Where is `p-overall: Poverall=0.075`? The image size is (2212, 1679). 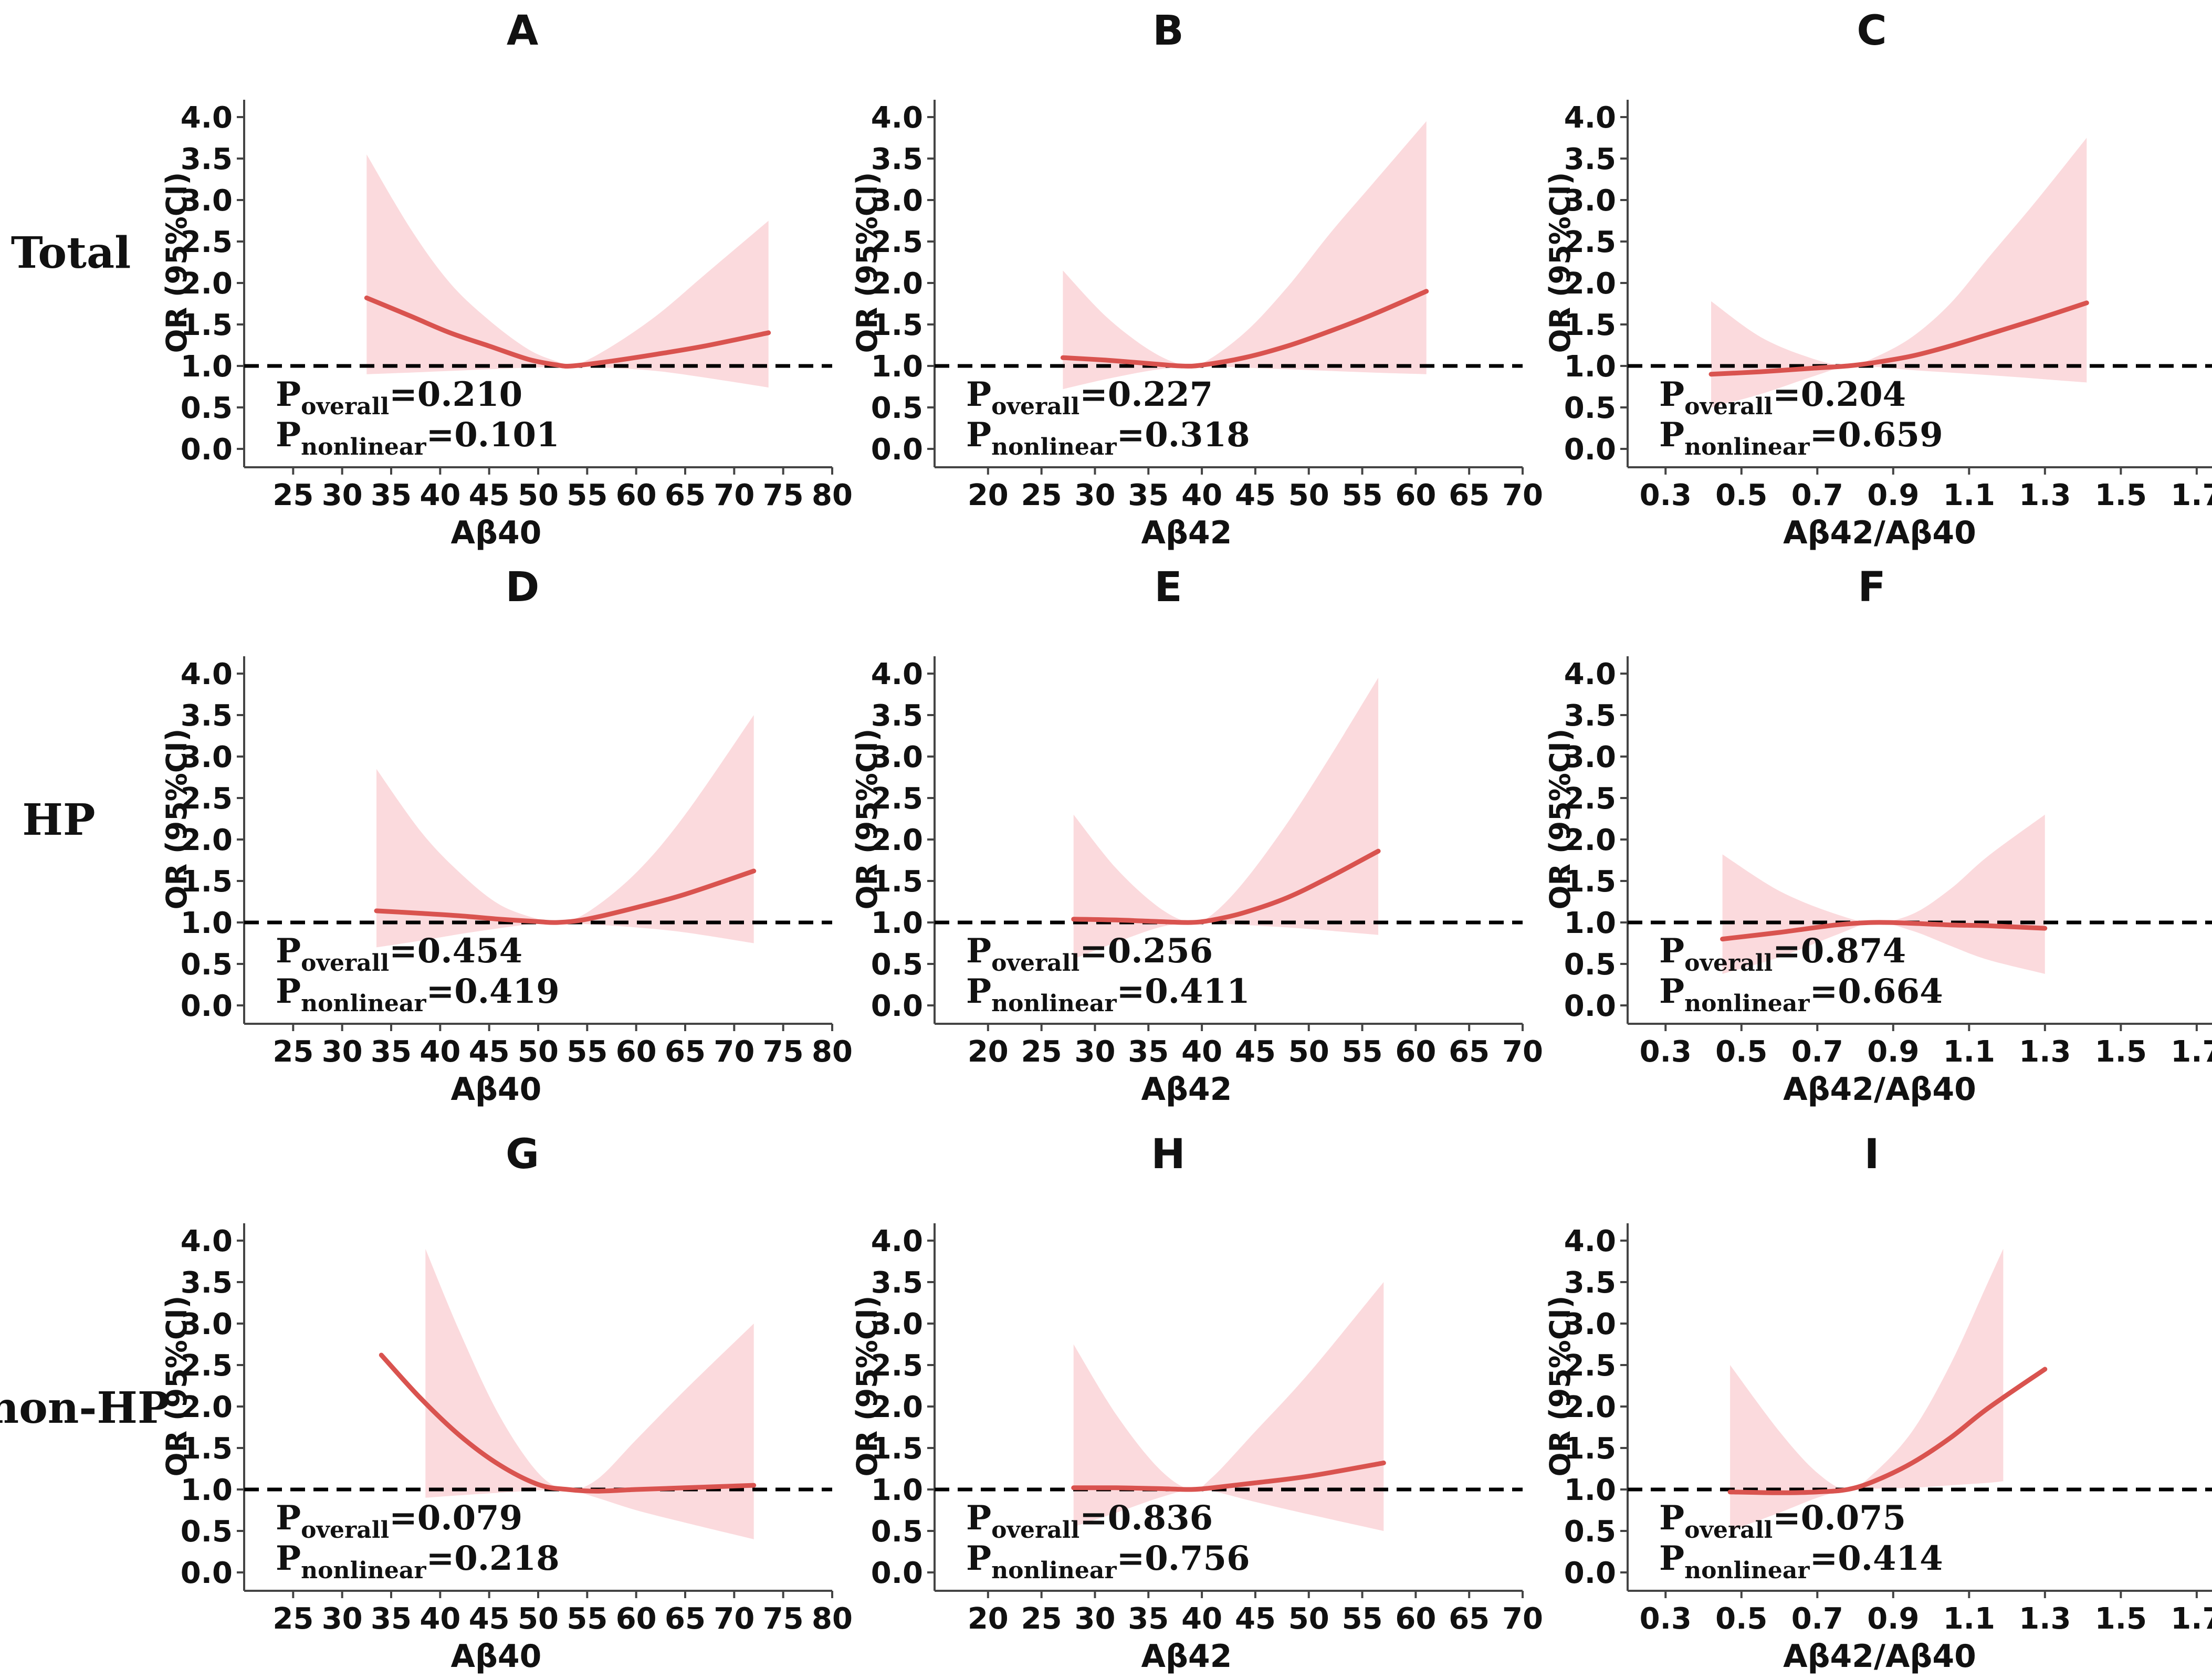
p-overall: Poverall=0.075 is located at coordinates (1782, 1521).